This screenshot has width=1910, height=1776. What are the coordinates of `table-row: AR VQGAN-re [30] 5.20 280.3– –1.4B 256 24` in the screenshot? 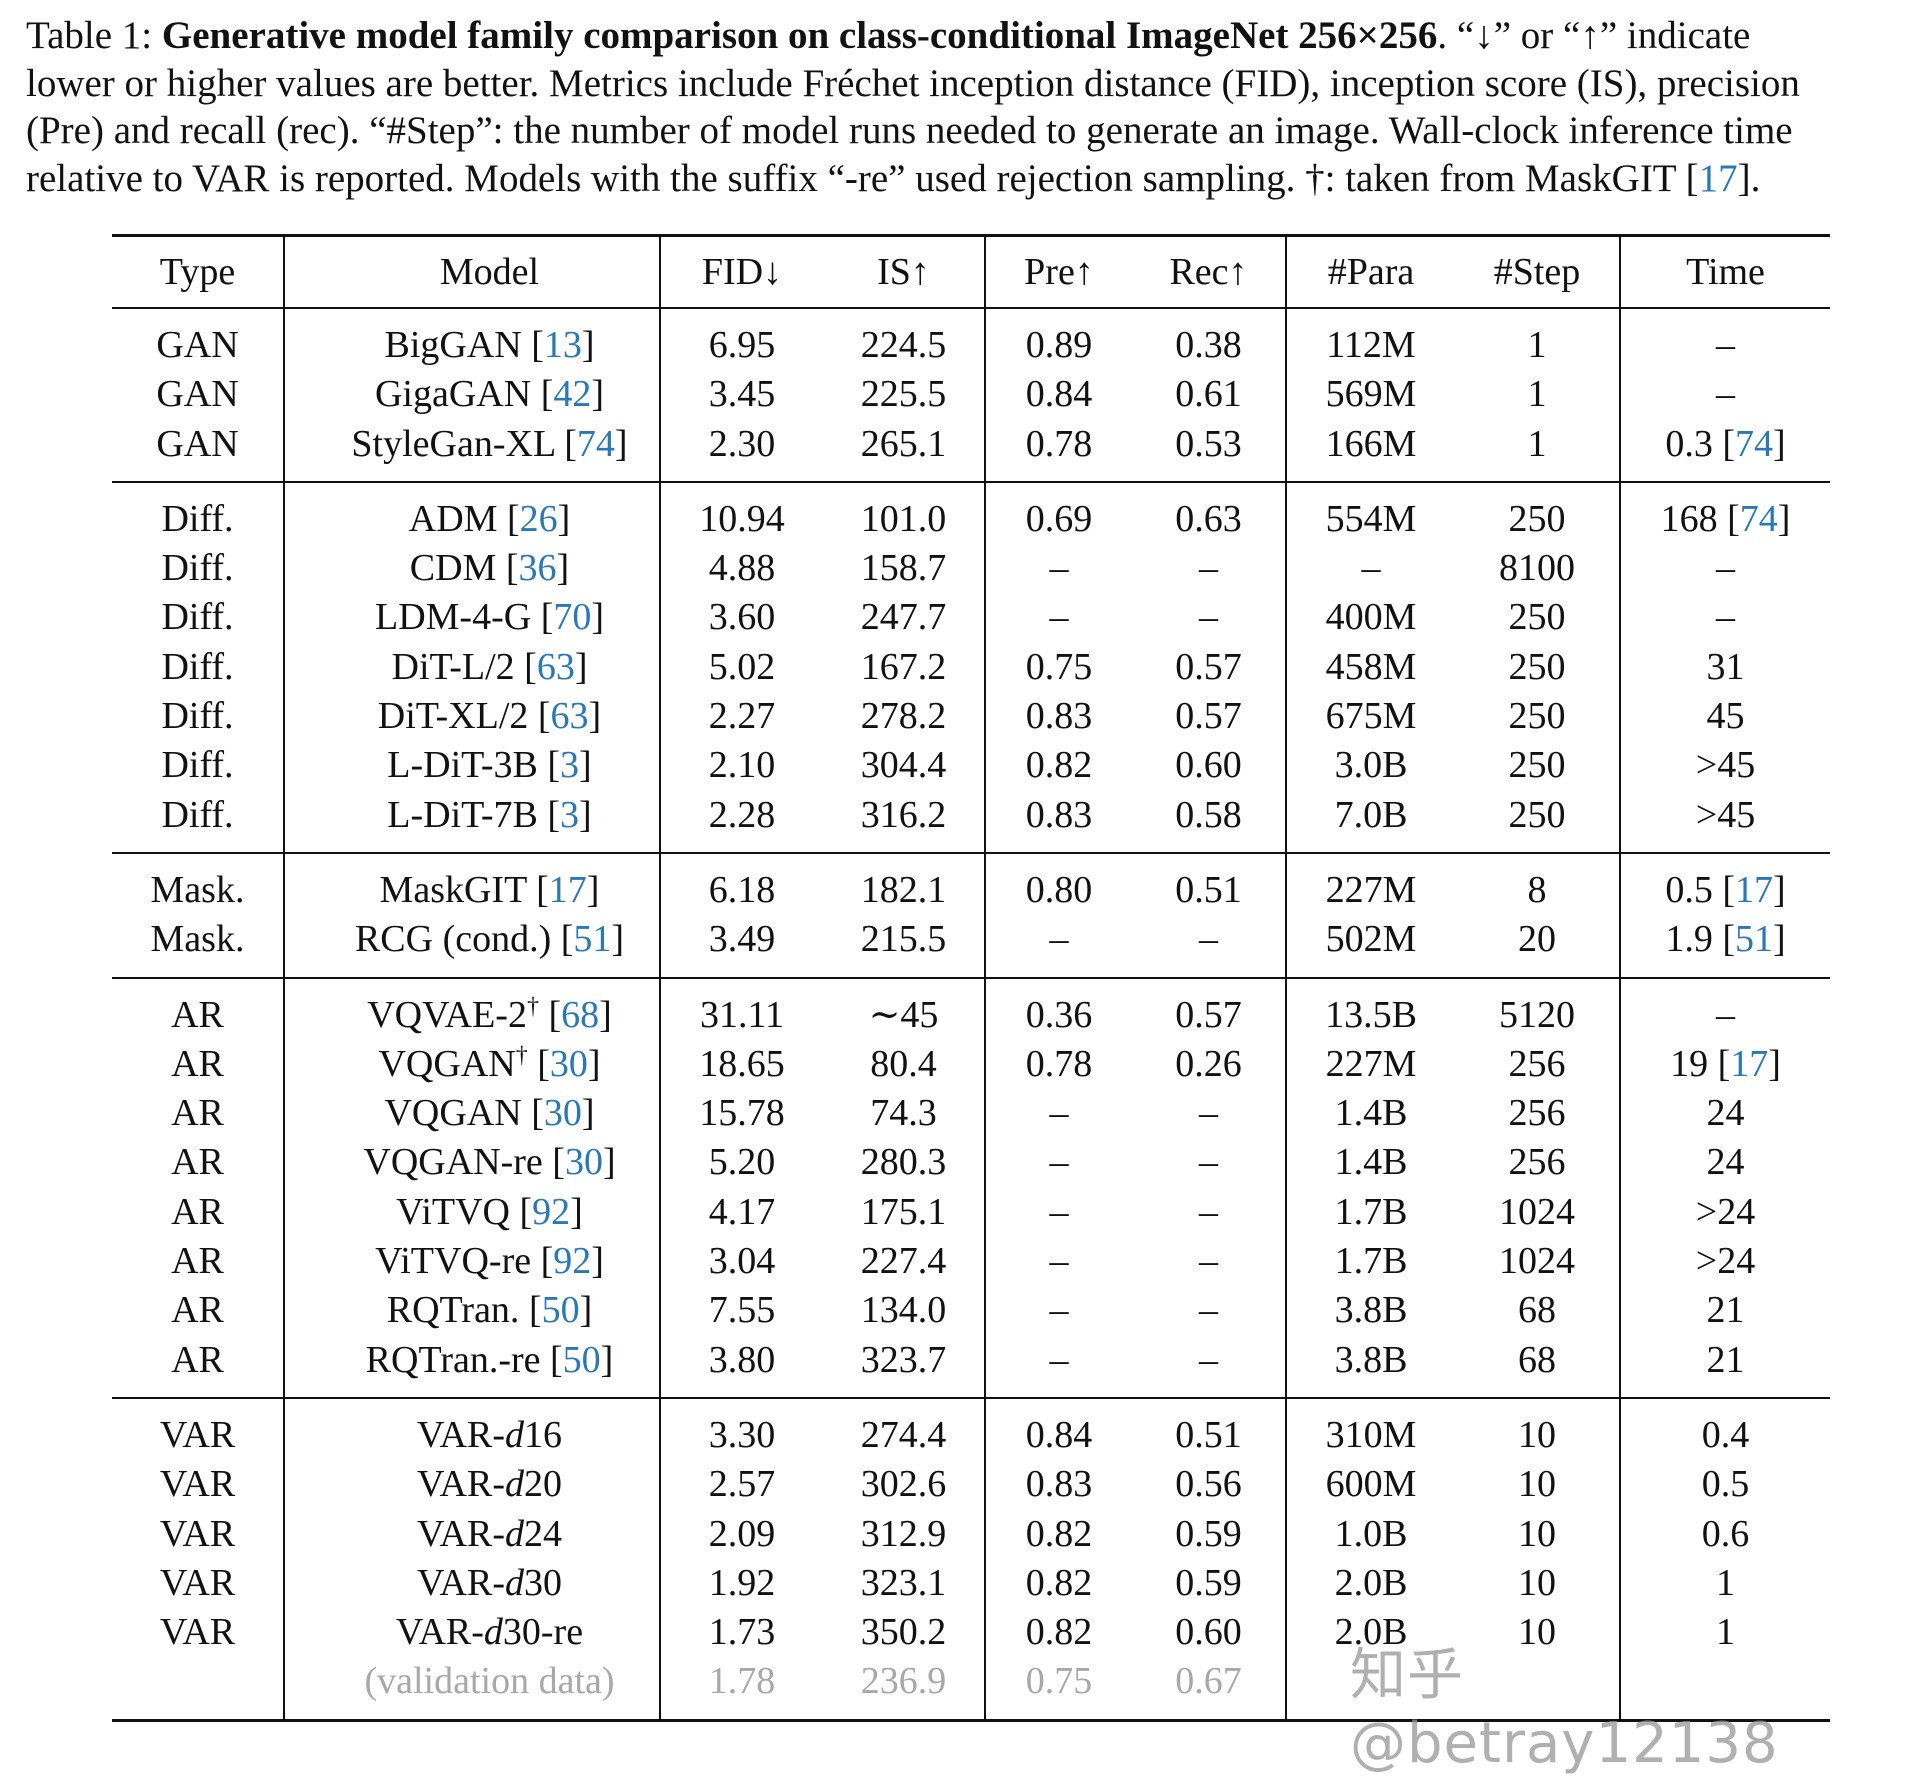 It's located at (971, 1163).